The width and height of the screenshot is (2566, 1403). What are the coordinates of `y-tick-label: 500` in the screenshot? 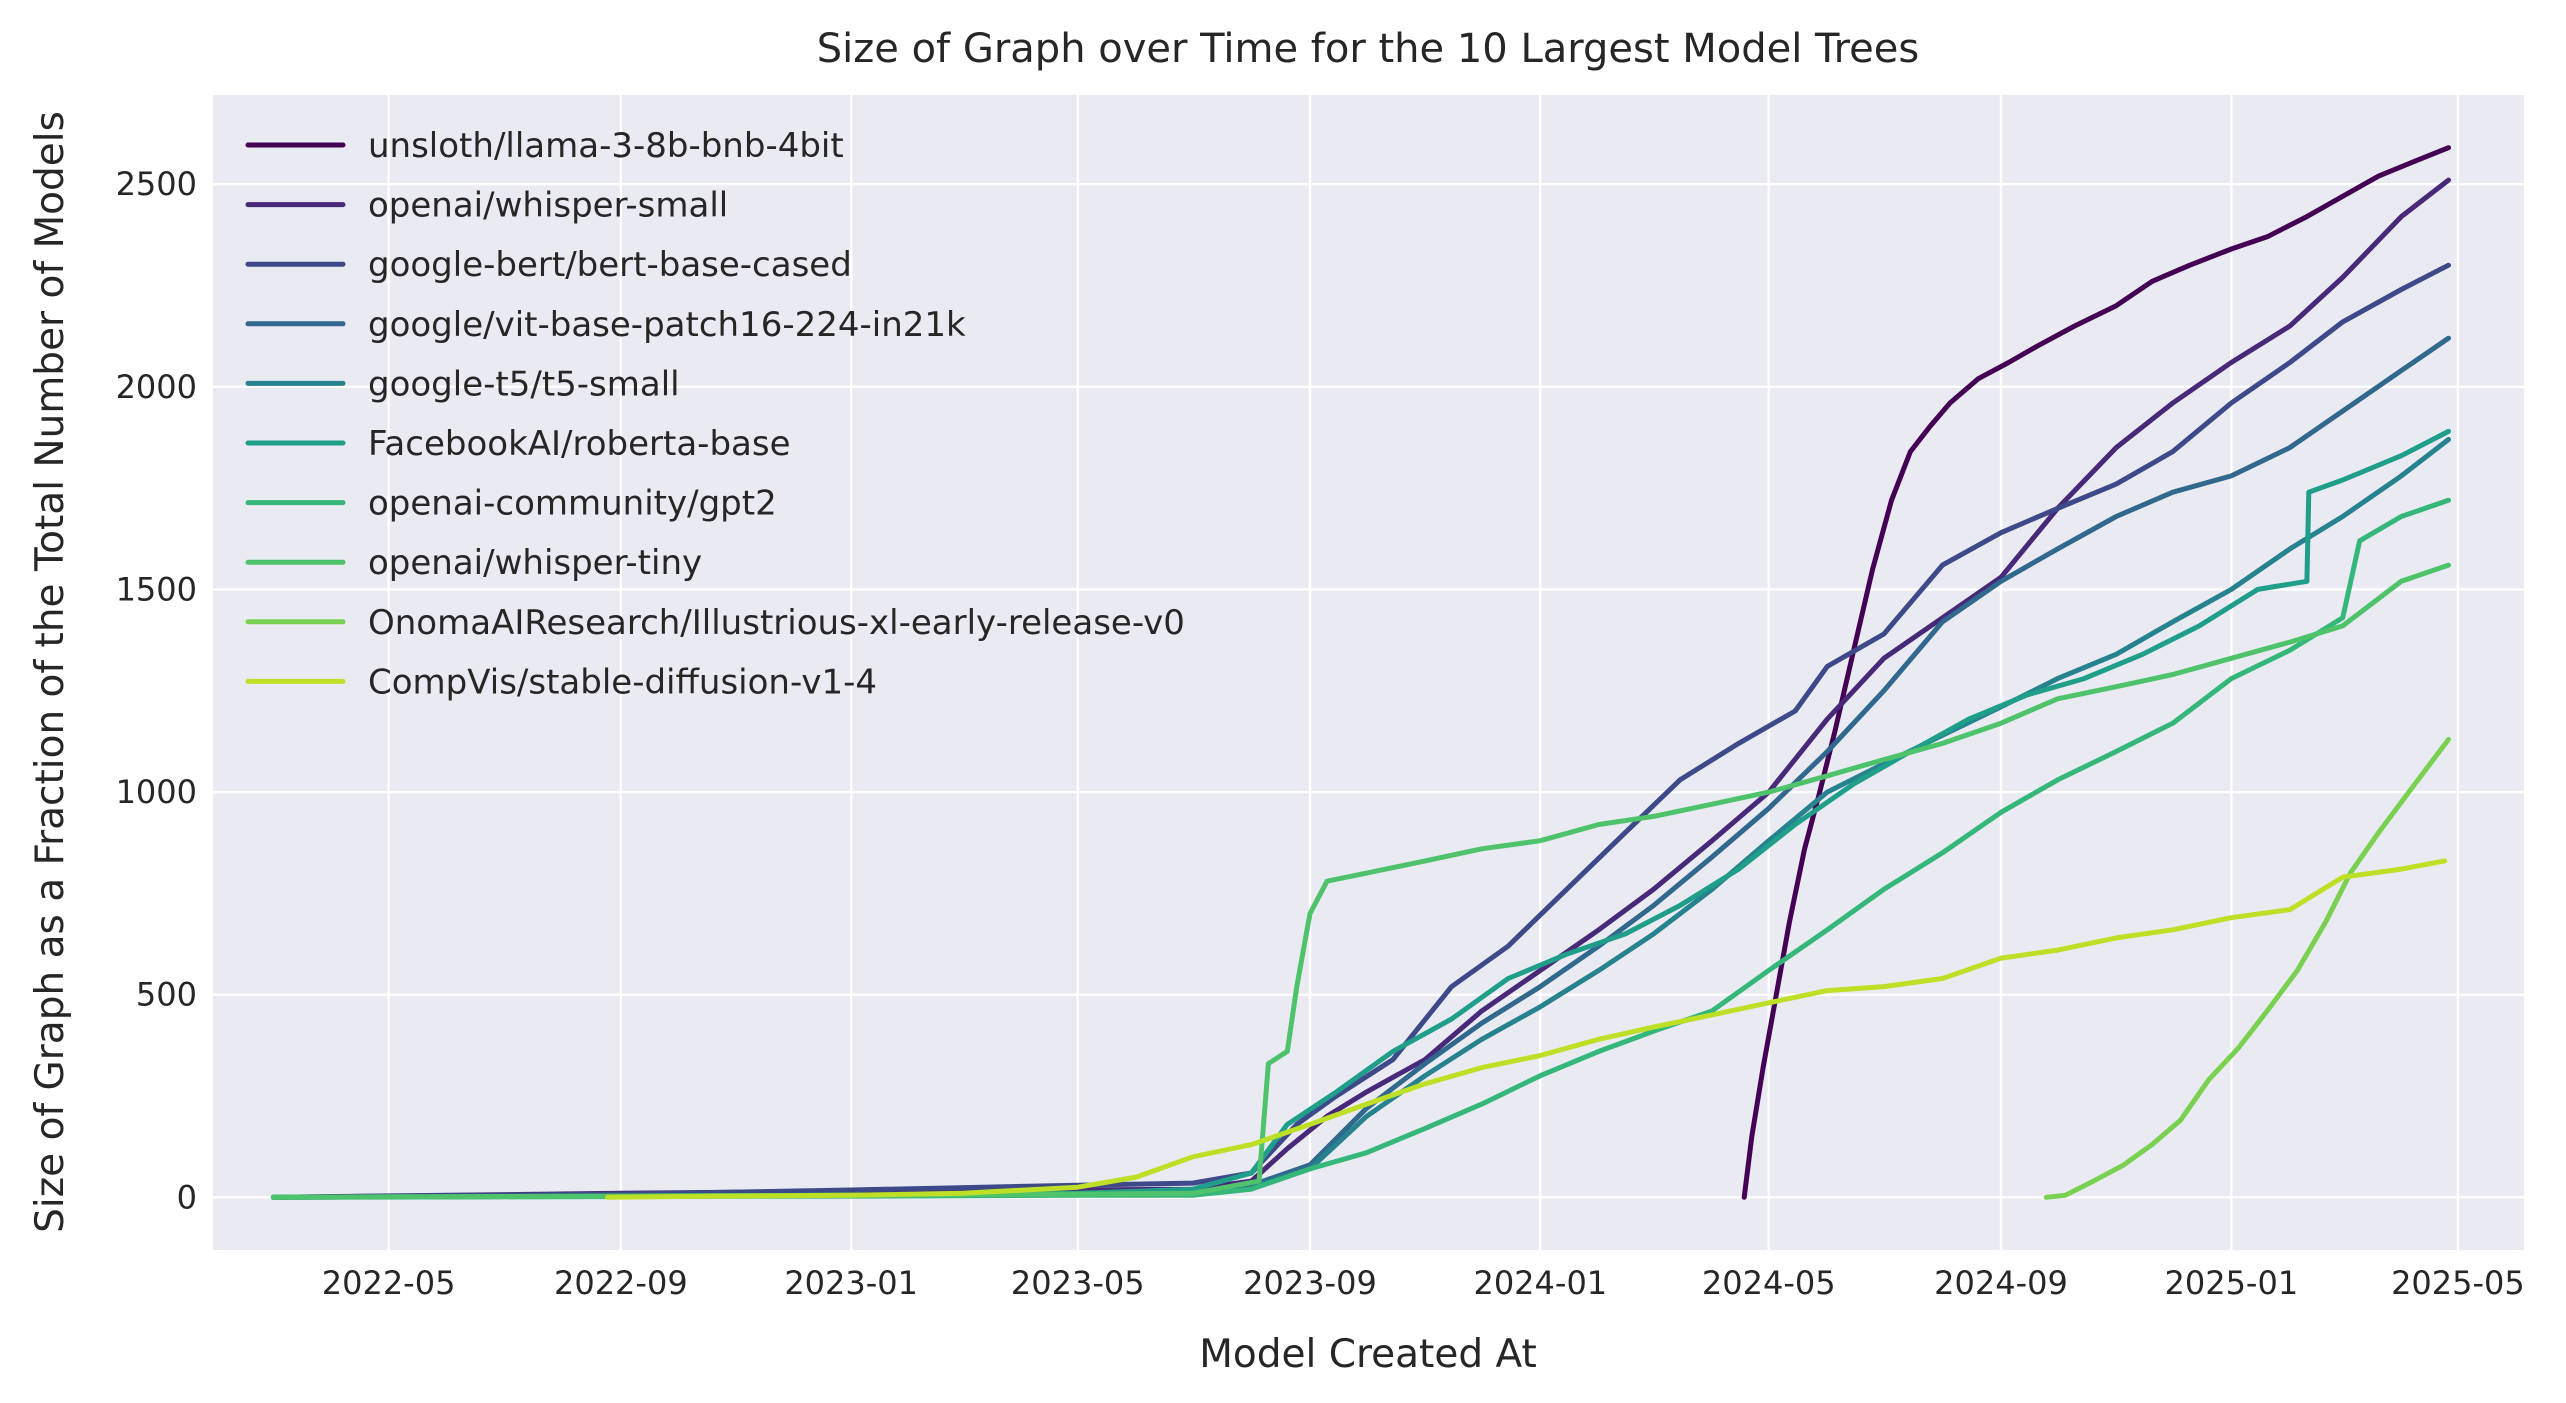 It's located at (166, 995).